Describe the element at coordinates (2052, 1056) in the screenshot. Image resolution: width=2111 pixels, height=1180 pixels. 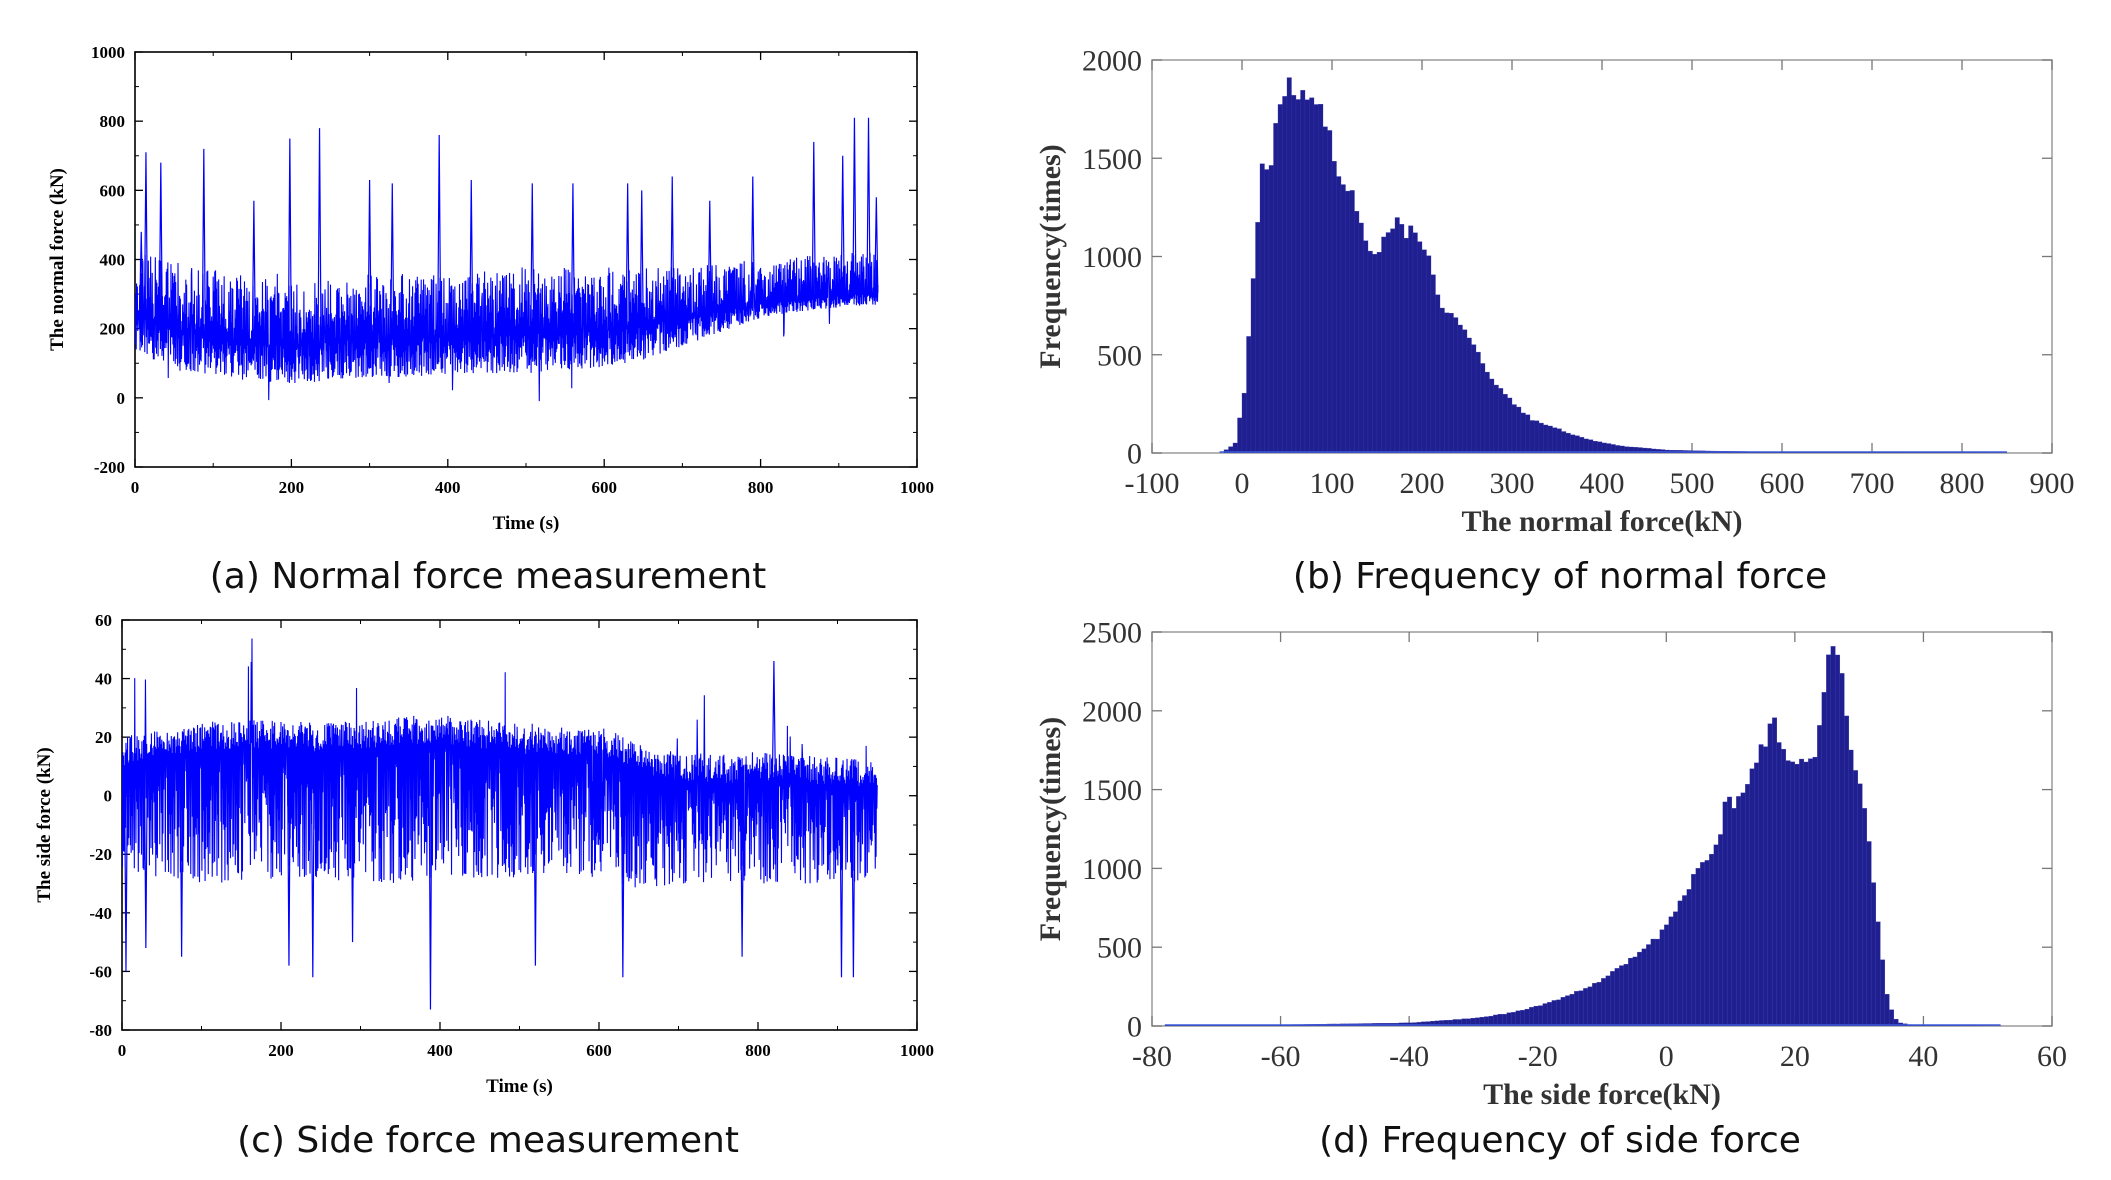
I see `x-tick-label: 60` at that location.